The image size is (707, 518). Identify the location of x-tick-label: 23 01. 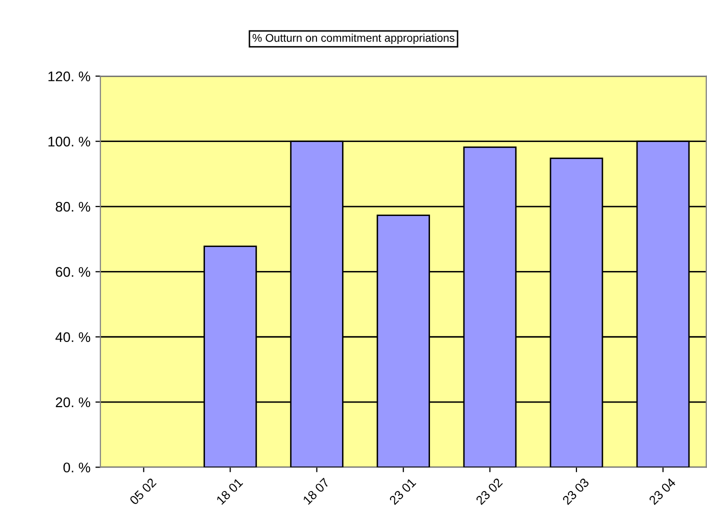
(402, 492).